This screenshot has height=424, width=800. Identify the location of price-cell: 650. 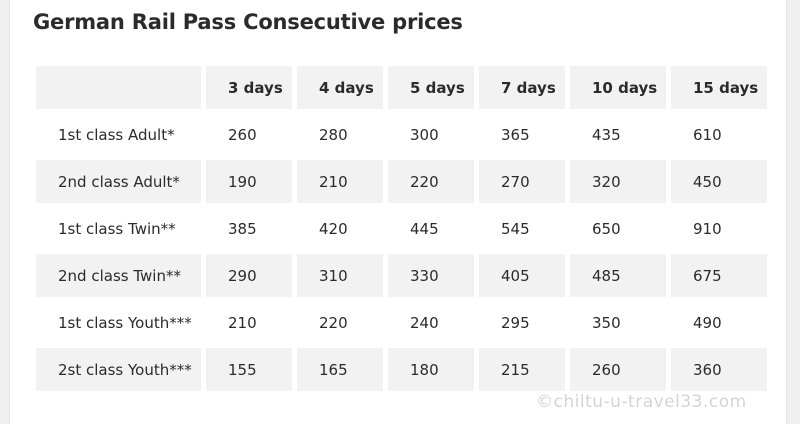
(618, 228).